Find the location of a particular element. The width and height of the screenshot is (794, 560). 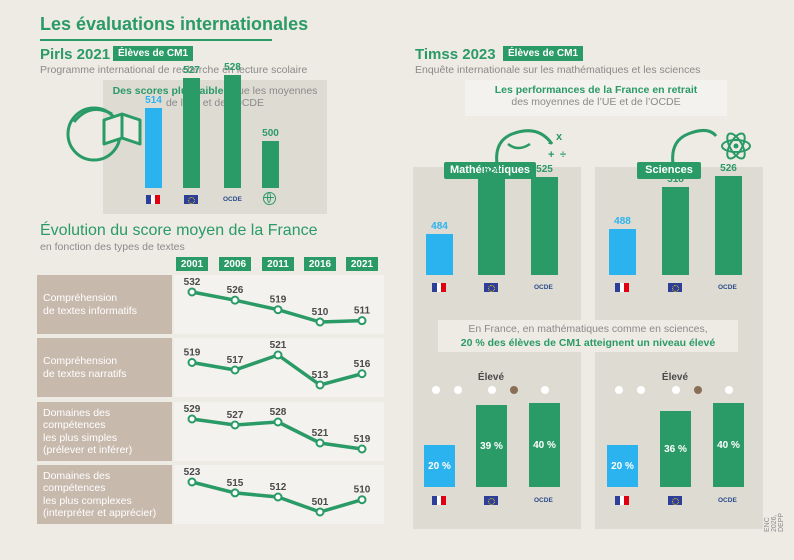

math-pct-bar: 20 % is located at coordinates (439, 466).